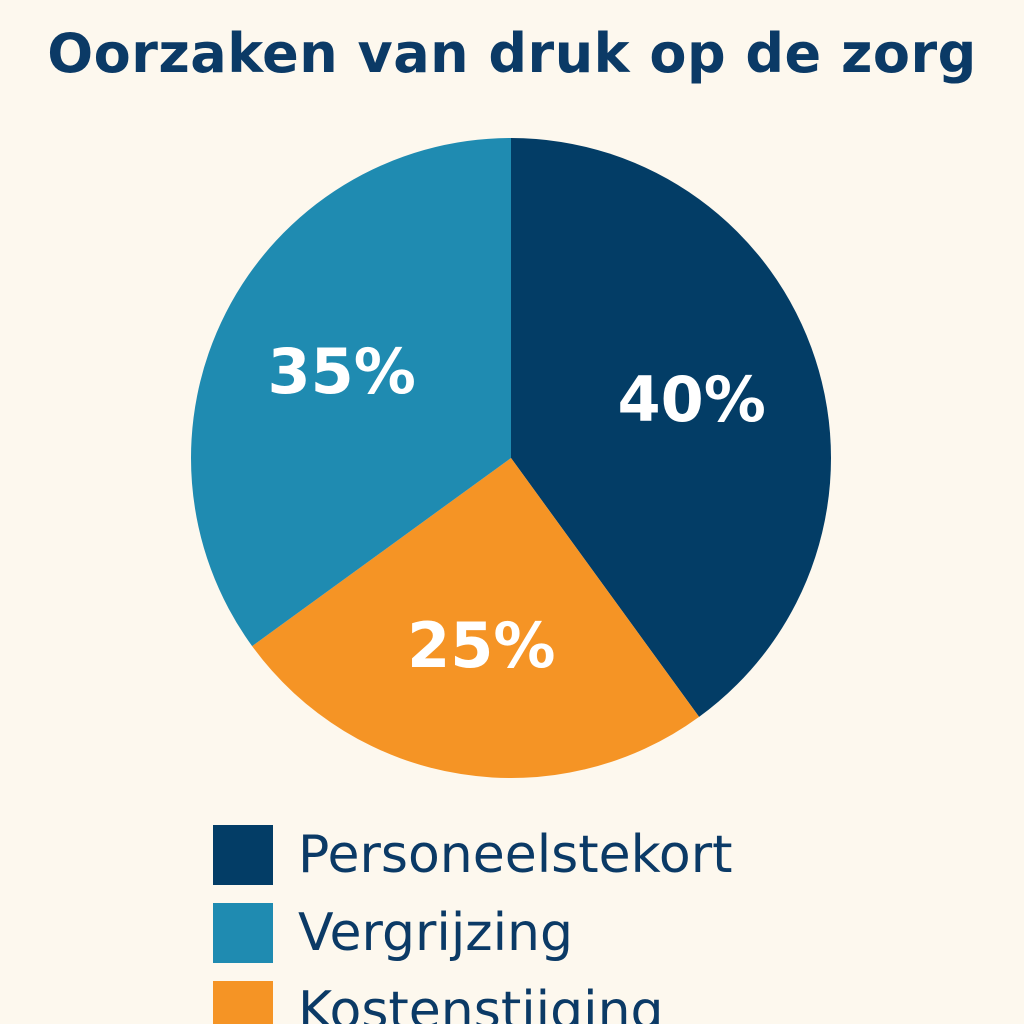  Describe the element at coordinates (691, 399) in the screenshot. I see `pie-label-personeelstekort: 40%` at that location.